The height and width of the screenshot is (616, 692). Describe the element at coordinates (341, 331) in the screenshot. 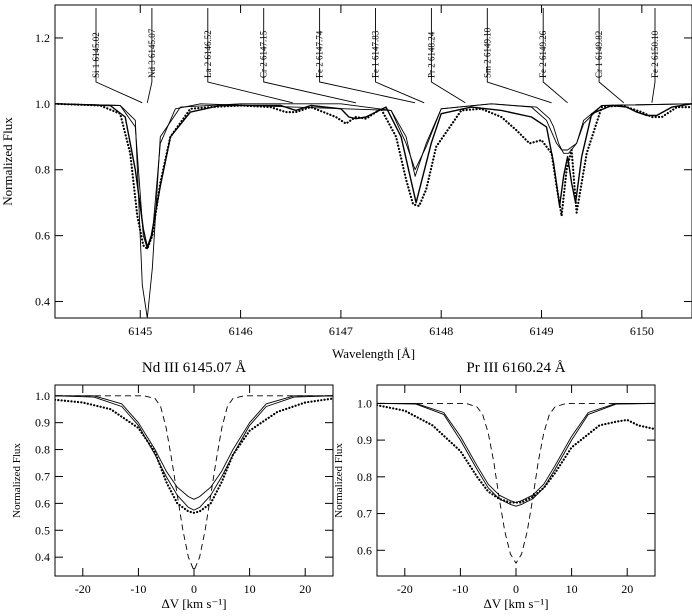

I see `x-tick-label: 6147` at that location.